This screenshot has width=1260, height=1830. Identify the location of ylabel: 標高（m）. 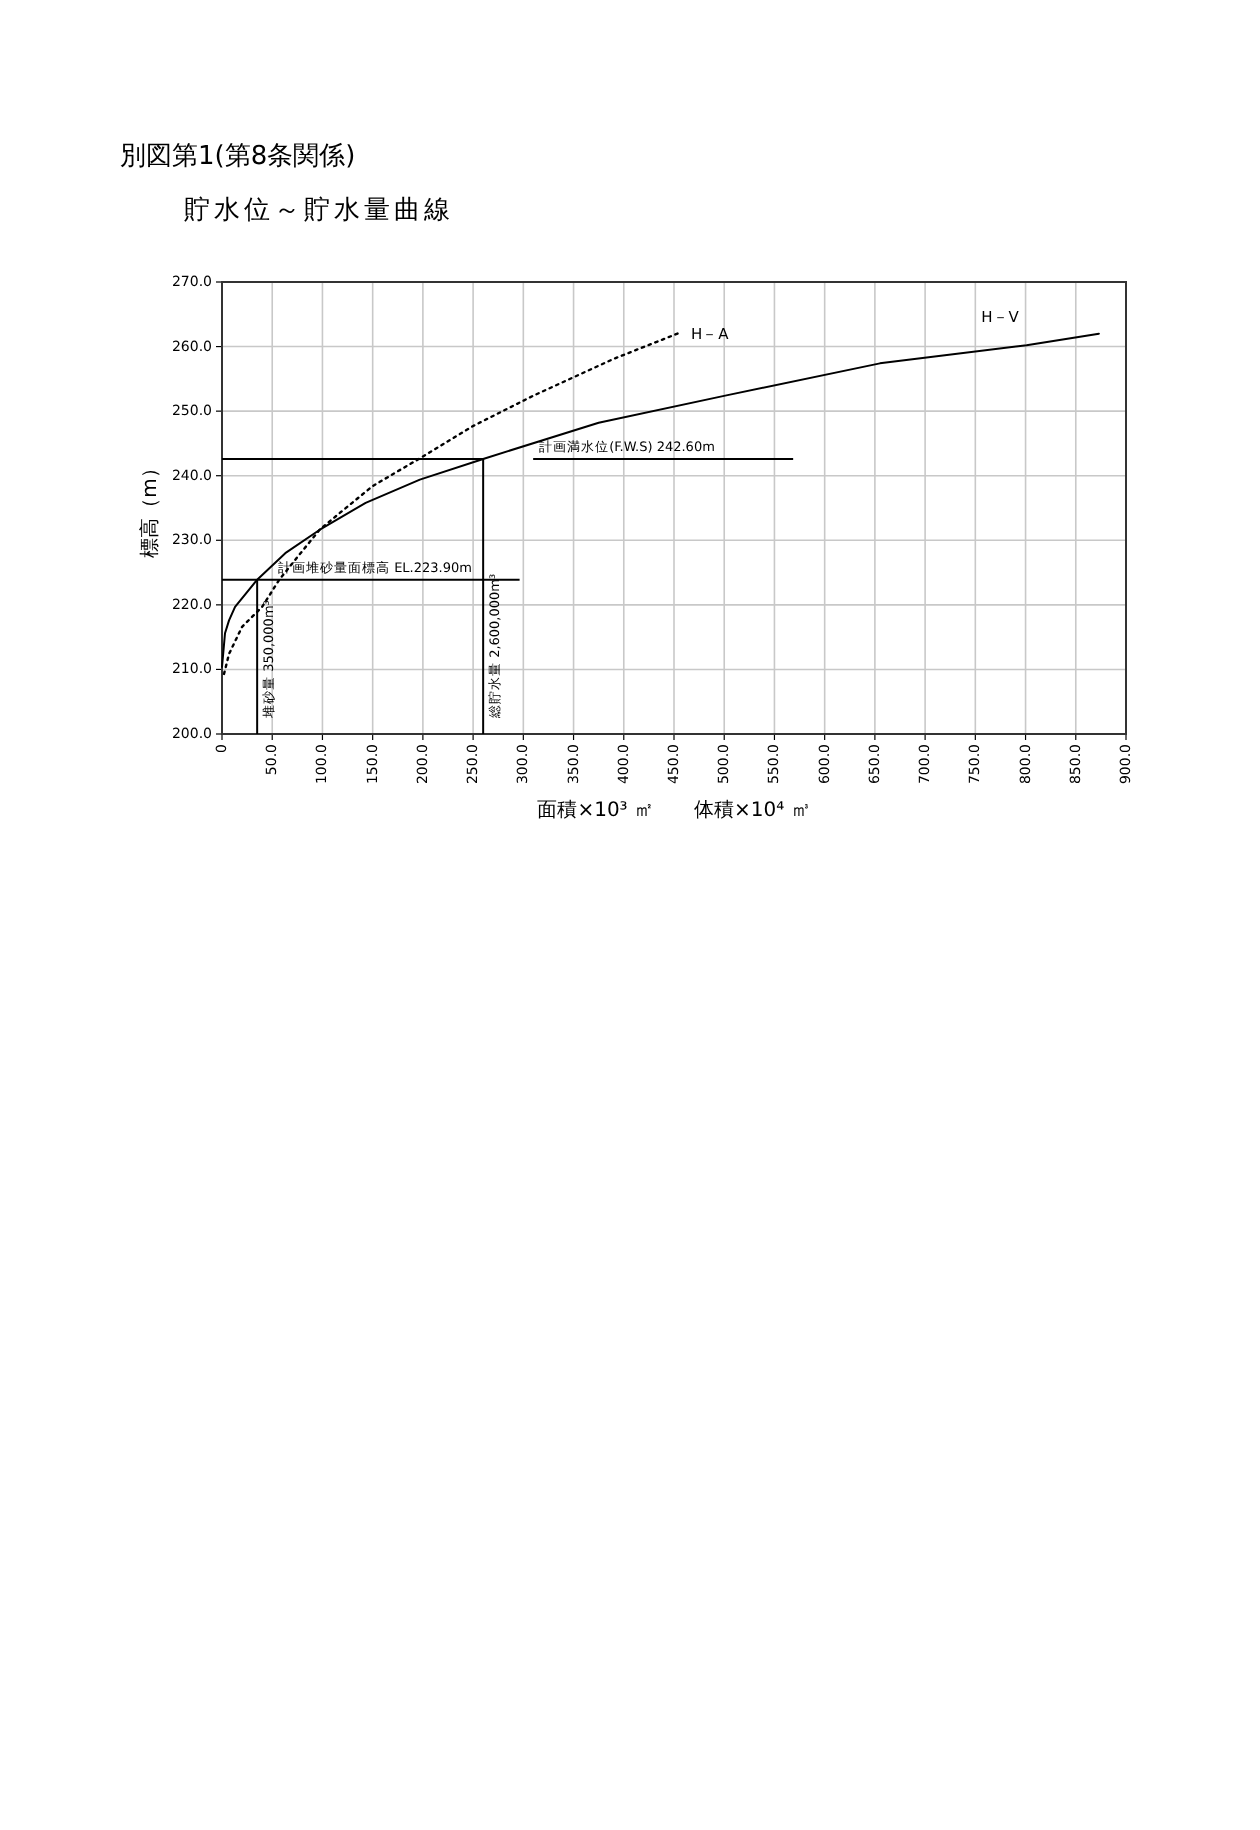
(151, 508).